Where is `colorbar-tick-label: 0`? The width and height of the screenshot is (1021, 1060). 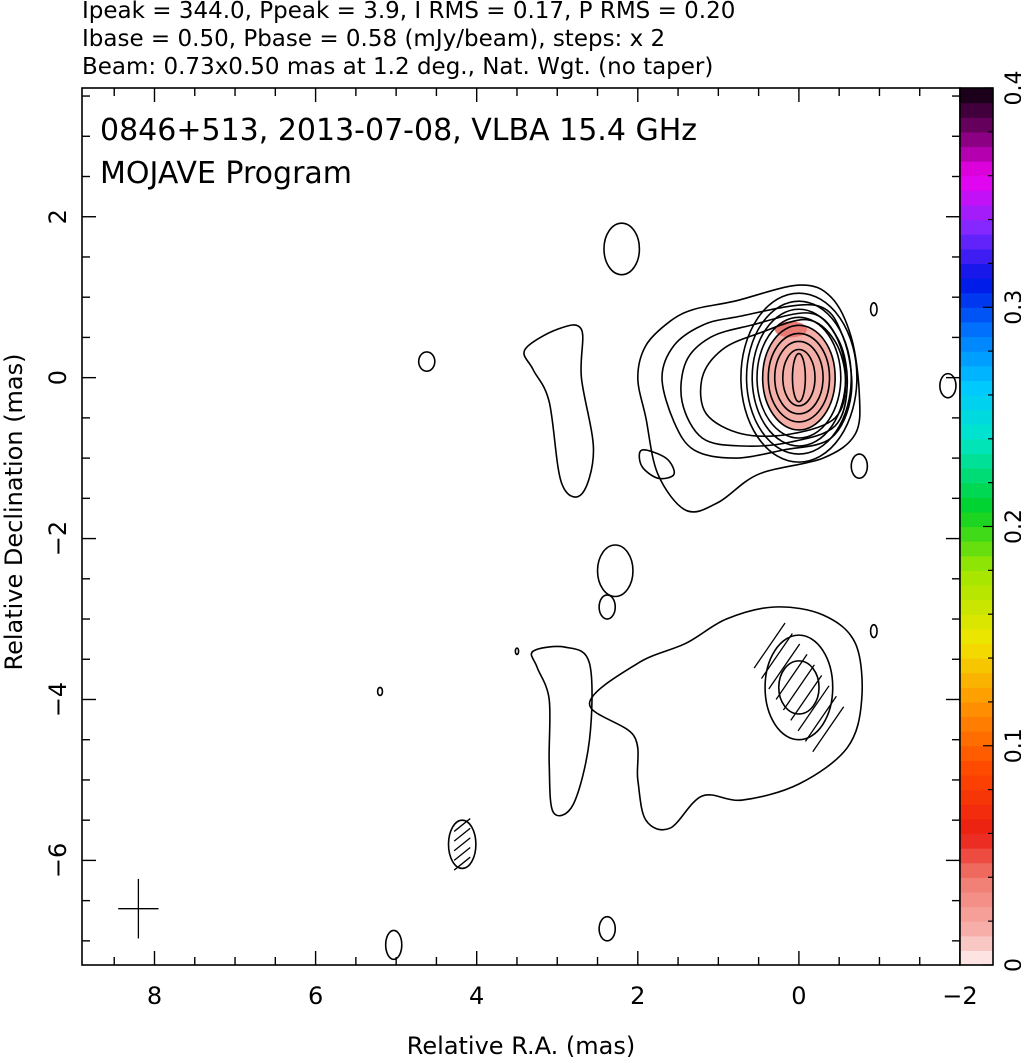 colorbar-tick-label: 0 is located at coordinates (1011, 965).